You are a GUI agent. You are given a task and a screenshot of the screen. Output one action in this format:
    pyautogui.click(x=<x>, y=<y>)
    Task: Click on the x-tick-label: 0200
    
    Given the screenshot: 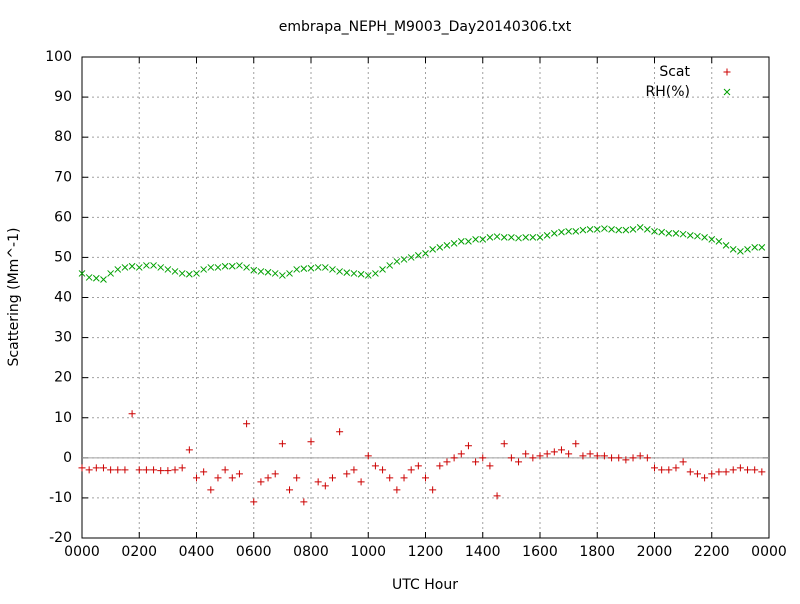 What is the action you would take?
    pyautogui.click(x=139, y=552)
    